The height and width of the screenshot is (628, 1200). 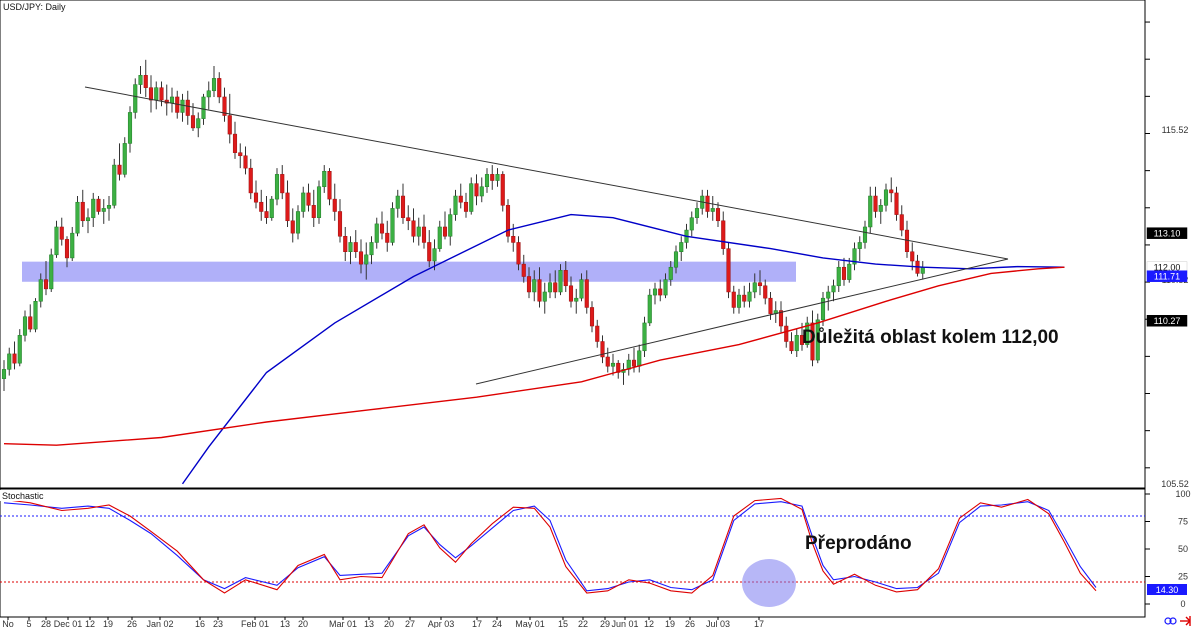 What do you see at coordinates (1175, 484) in the screenshot?
I see `price-tick-label: 105.52` at bounding box center [1175, 484].